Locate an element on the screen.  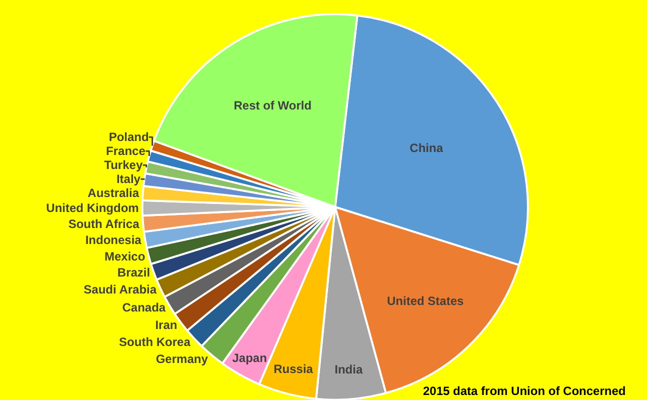
slice-label: Italy is located at coordinates (128, 179).